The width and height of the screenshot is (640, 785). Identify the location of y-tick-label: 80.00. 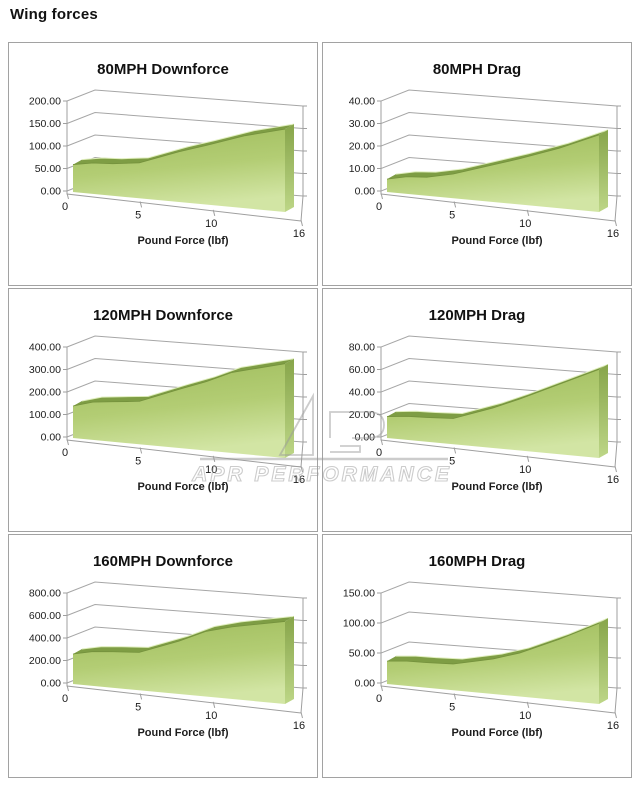
(362, 348).